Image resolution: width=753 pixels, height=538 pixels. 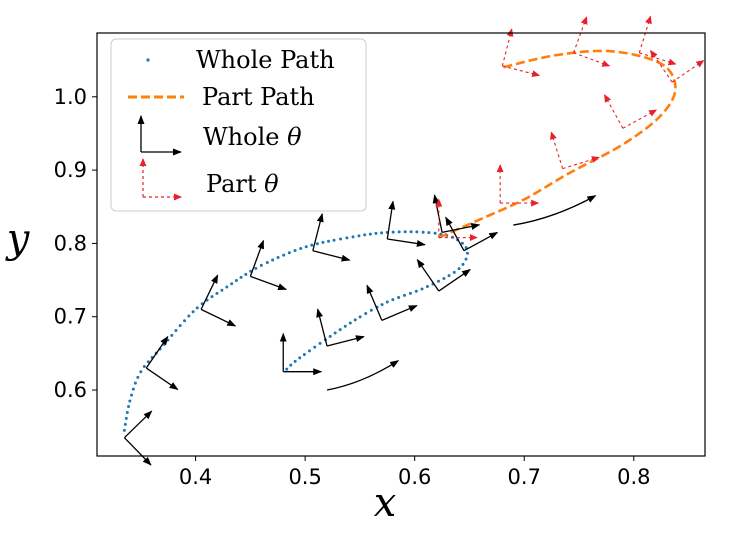 What do you see at coordinates (461, 293) in the screenshot?
I see `motion-layer` at bounding box center [461, 293].